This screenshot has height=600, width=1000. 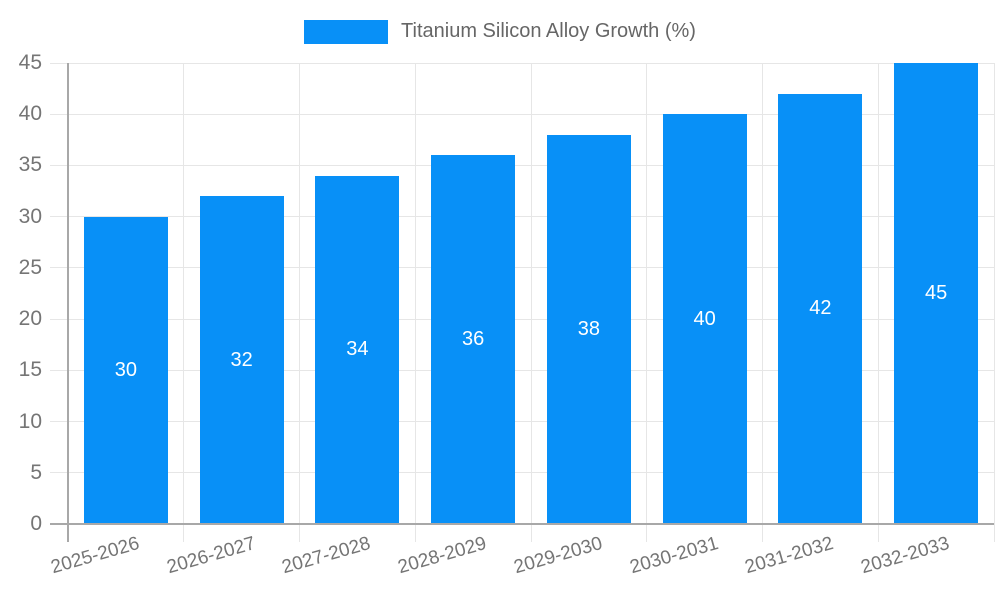 I want to click on bar-value-label: 40, so click(x=704, y=318).